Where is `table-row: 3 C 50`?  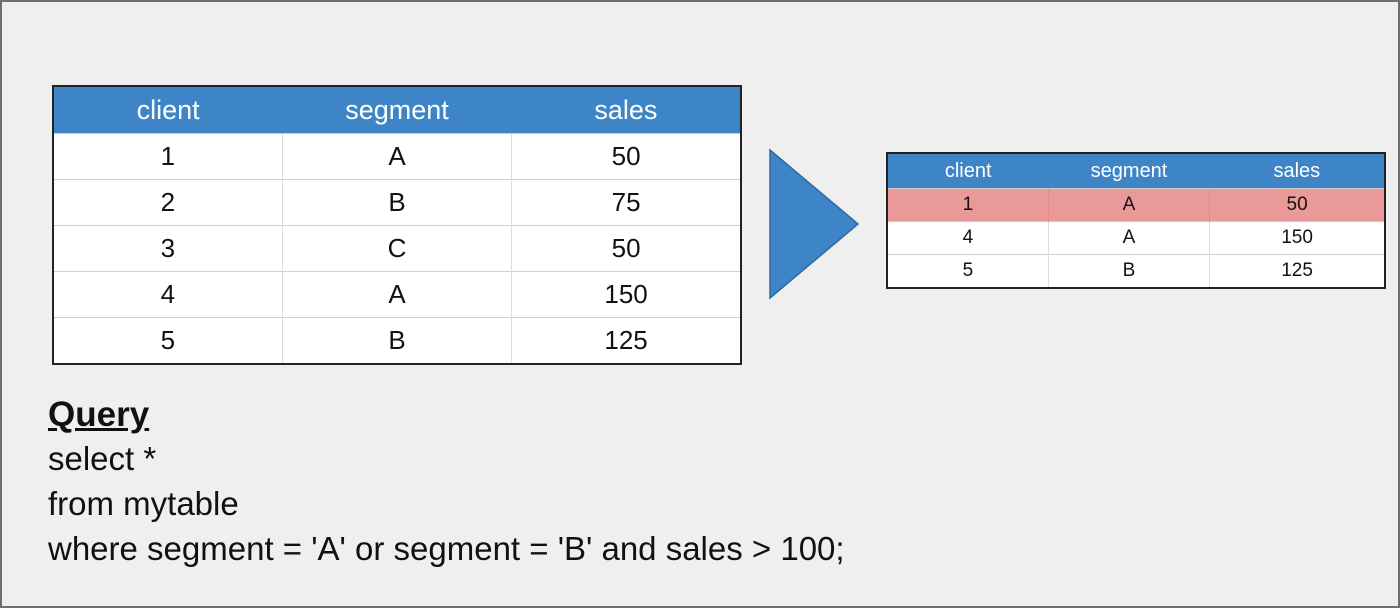 table-row: 3 C 50 is located at coordinates (397, 248).